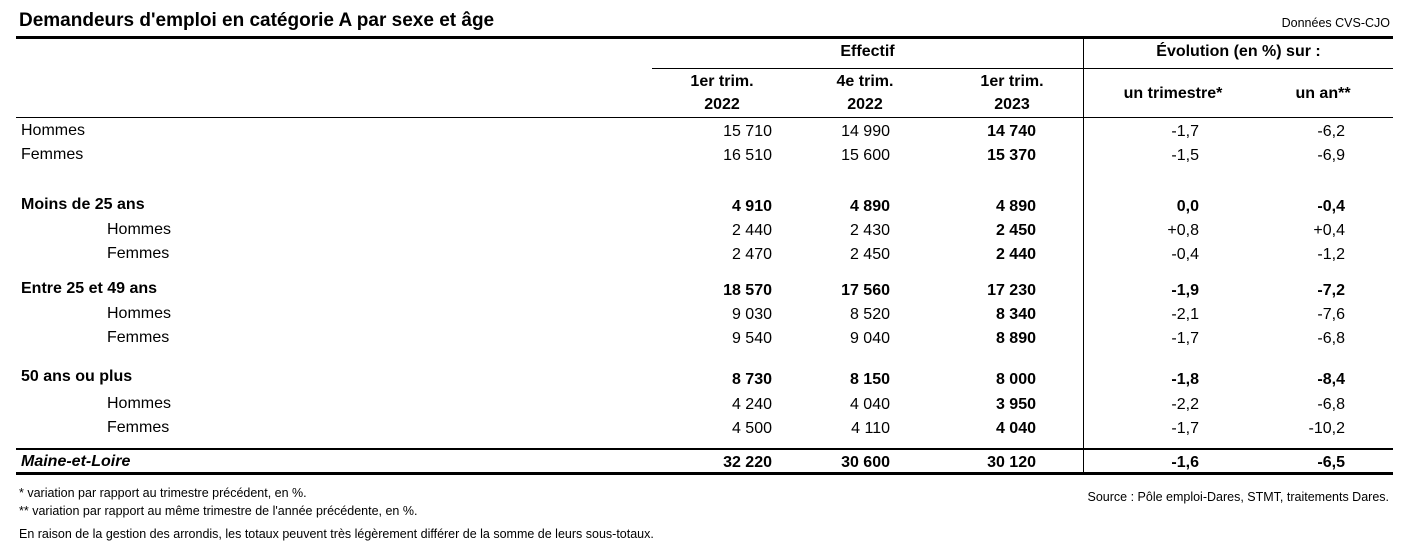  What do you see at coordinates (1331, 314) in the screenshot?
I see `cell: -7,6` at bounding box center [1331, 314].